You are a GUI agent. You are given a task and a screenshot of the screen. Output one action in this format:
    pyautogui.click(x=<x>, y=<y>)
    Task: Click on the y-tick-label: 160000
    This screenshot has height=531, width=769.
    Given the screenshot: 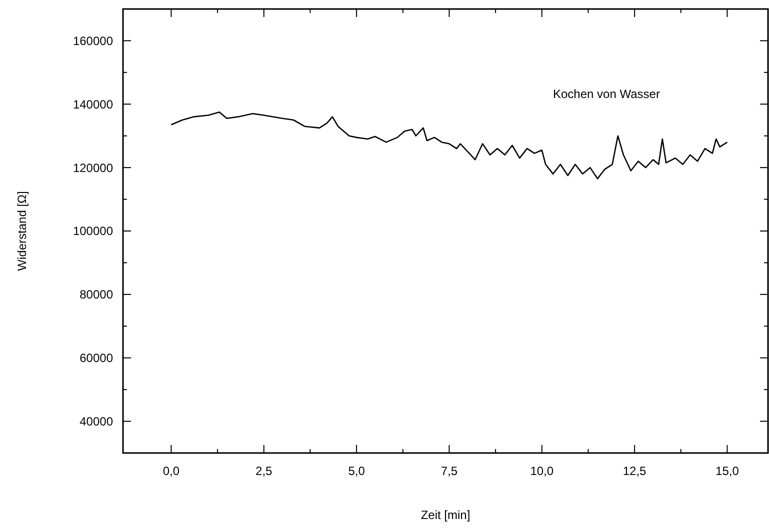 What is the action you would take?
    pyautogui.click(x=93, y=41)
    